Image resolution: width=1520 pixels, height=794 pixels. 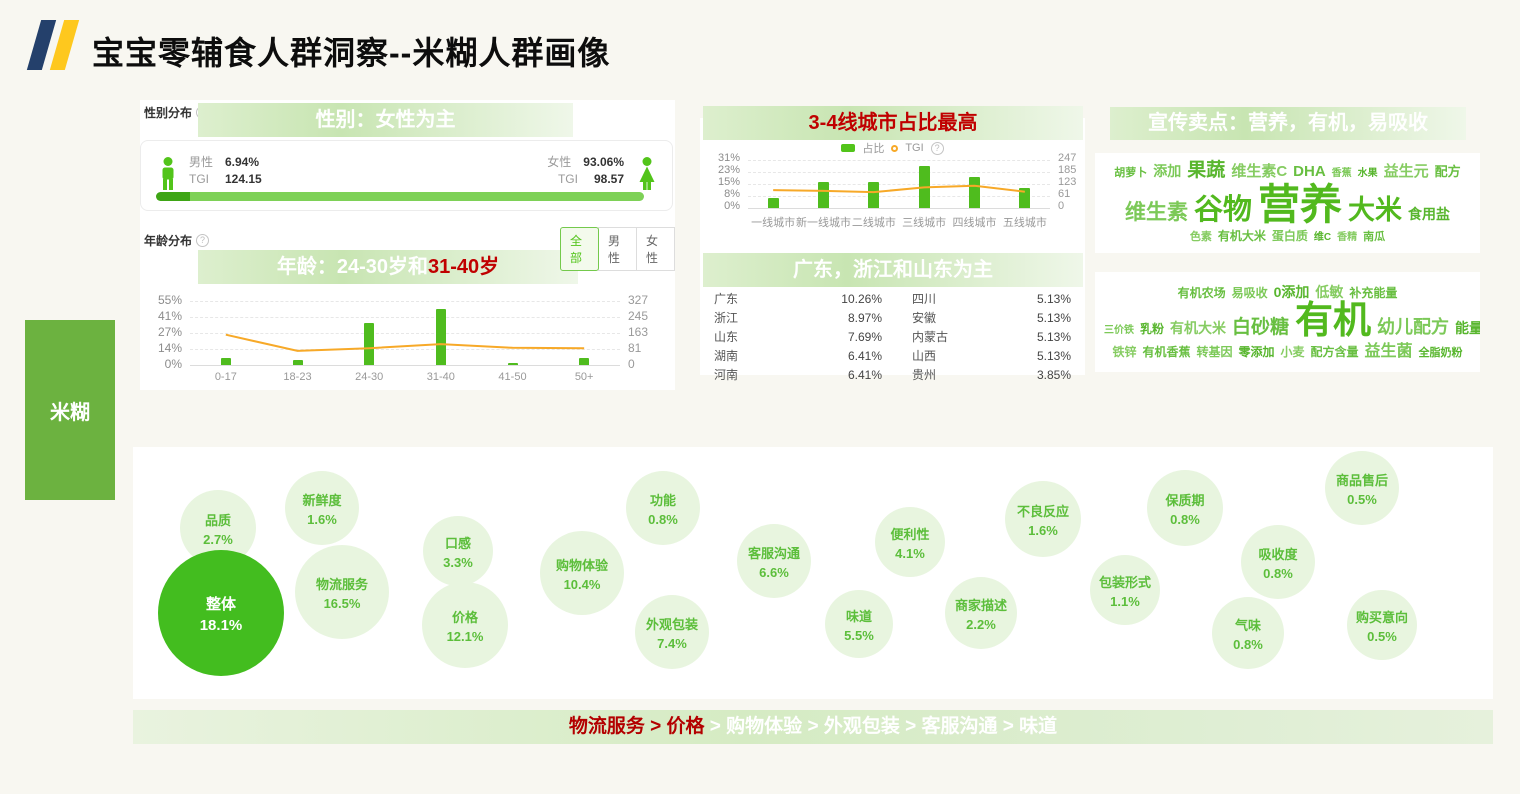 I want to click on age-filter-tabs: 全部 男性 女性, so click(x=617, y=249).